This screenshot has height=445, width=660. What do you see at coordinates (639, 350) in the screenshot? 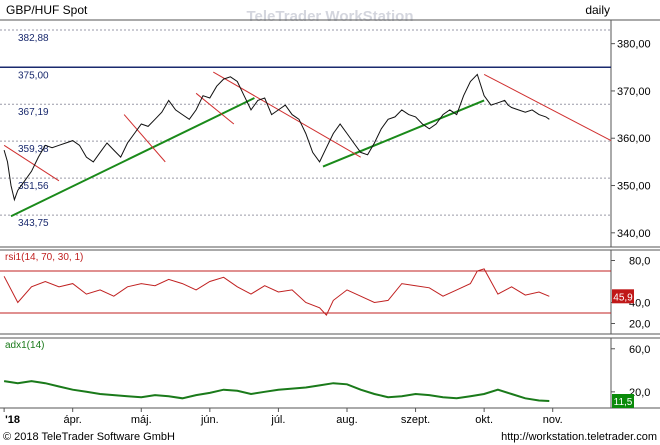
I see `y-tick-label: 60,0` at bounding box center [639, 350].